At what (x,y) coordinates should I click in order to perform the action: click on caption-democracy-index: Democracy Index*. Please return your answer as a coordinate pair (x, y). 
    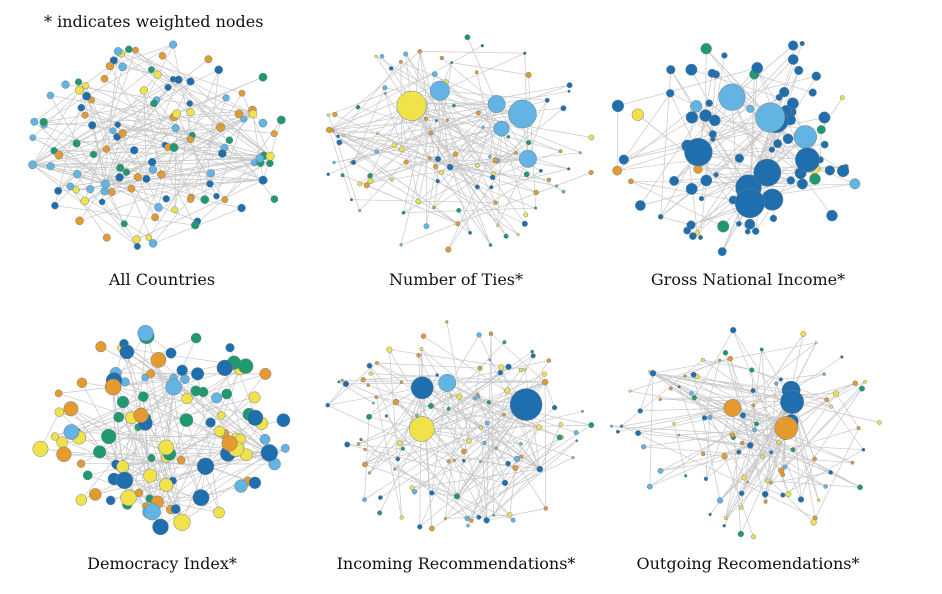
    Looking at the image, I should click on (162, 563).